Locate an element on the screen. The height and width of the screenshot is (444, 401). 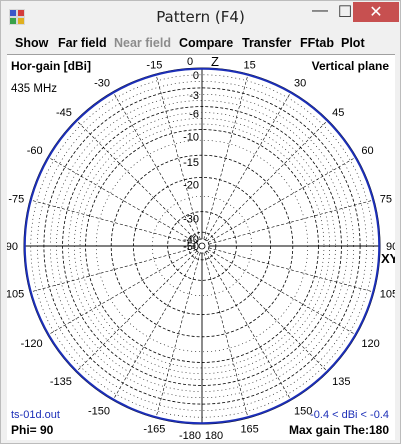
angle-tick-label: 165 is located at coordinates (249, 430).